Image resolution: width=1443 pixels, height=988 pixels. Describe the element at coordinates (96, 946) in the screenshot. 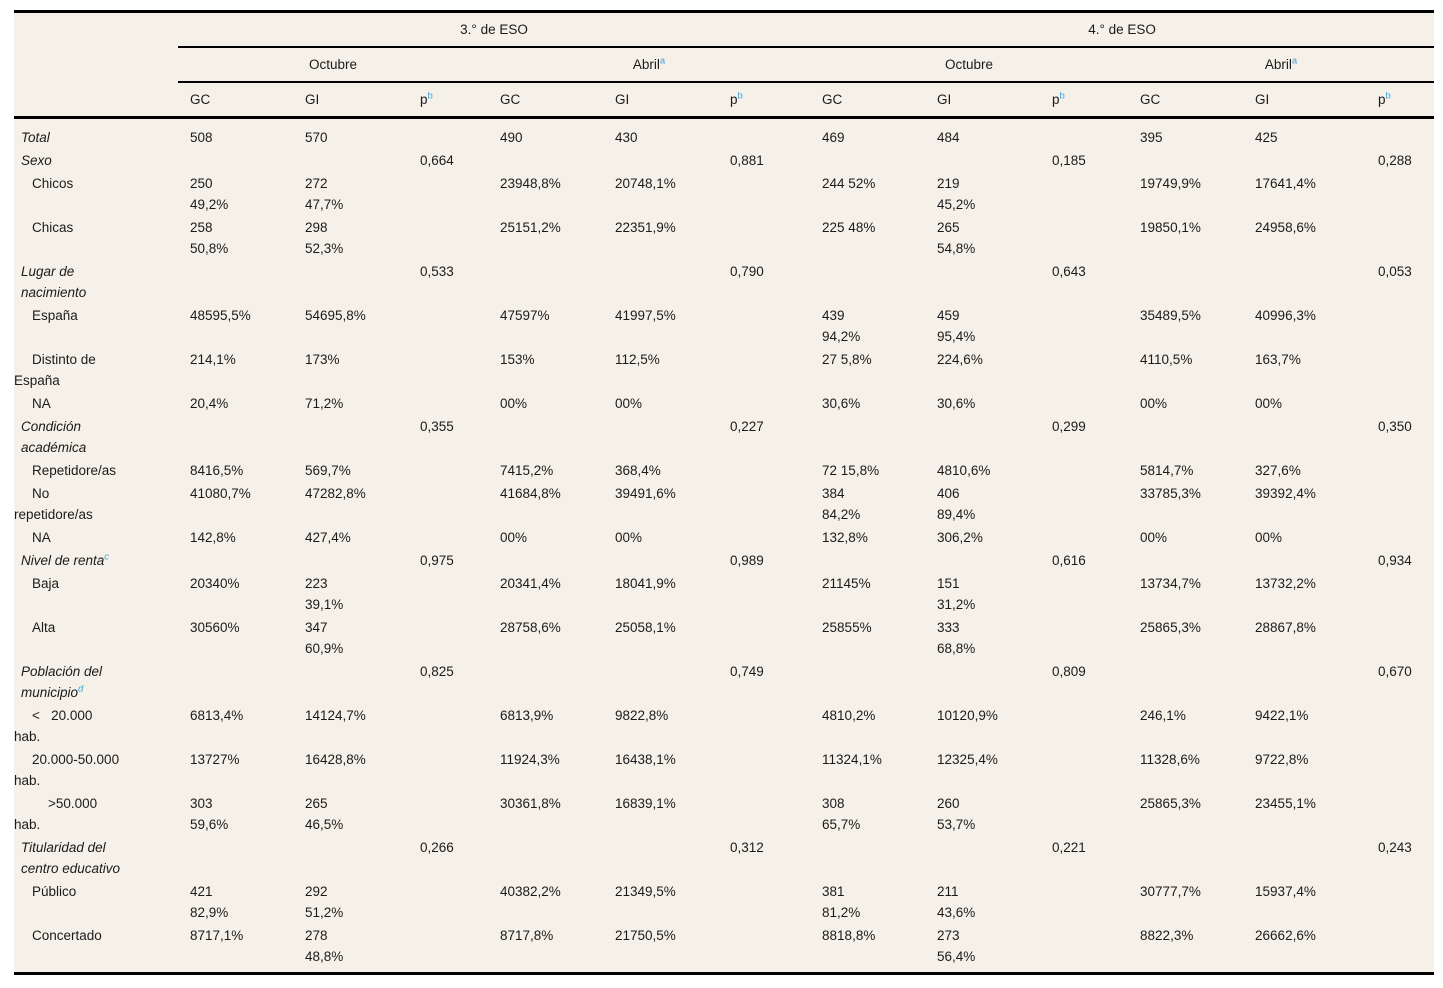

I see `row-label: Concertado` at that location.